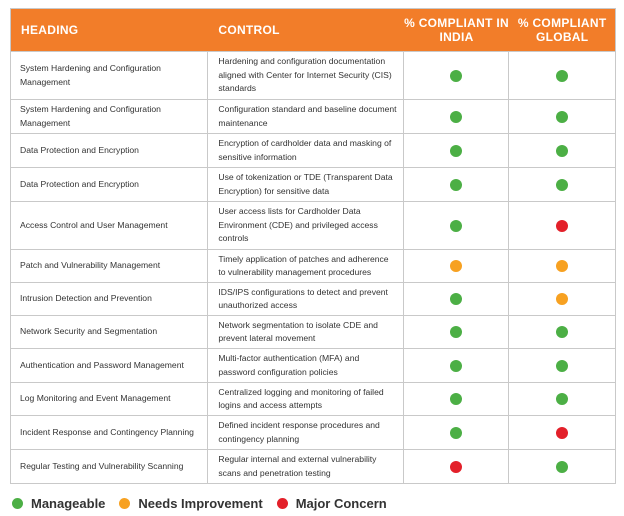  Describe the element at coordinates (110, 365) in the screenshot. I see `row-heading: Authentication and Password Management` at that location.